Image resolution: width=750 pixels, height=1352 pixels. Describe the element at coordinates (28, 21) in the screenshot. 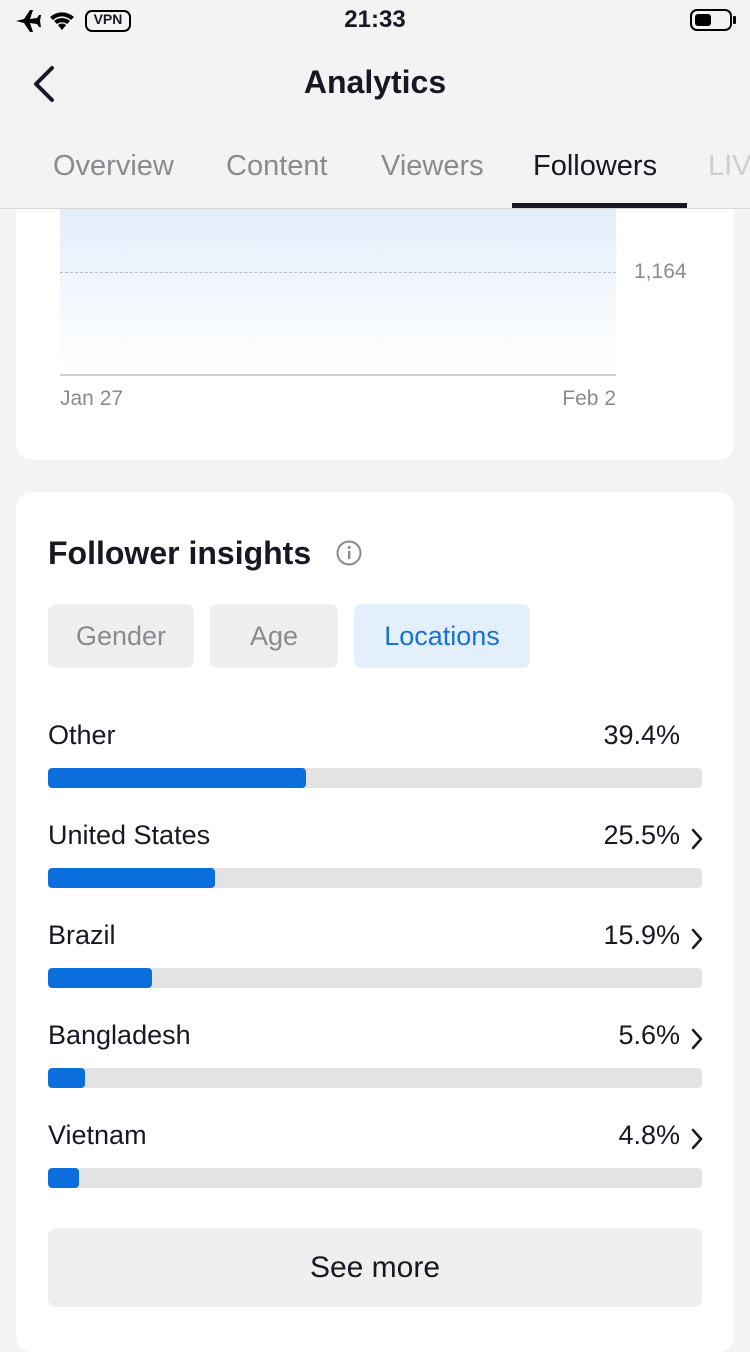

I see `airplane-icon` at that location.